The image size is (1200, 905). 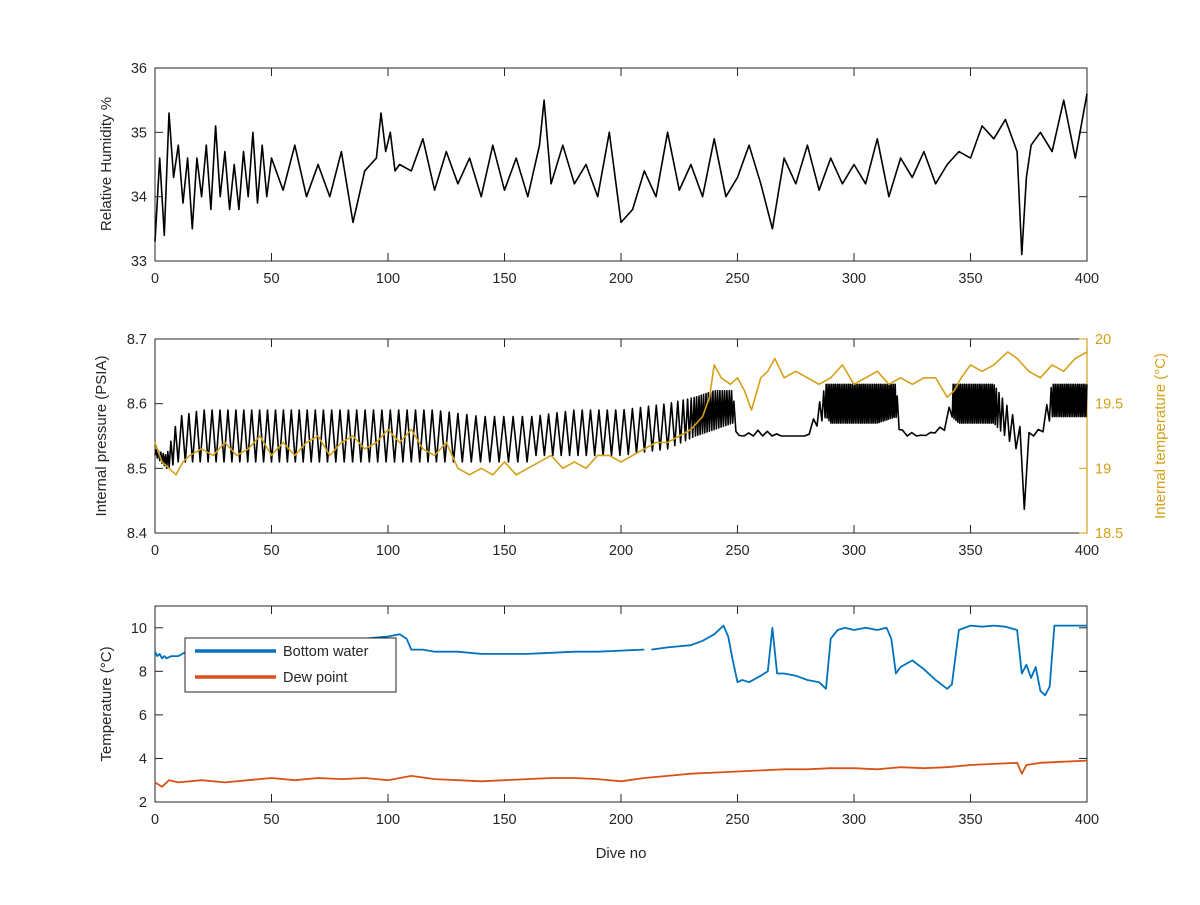 I want to click on y-tick-label: 10, so click(x=139, y=629).